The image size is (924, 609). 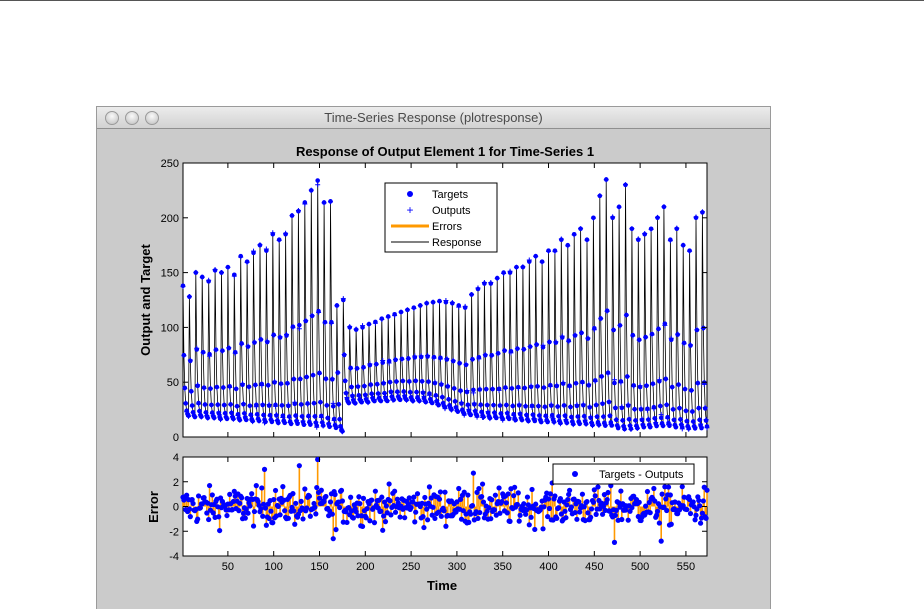 What do you see at coordinates (170, 328) in the screenshot?
I see `y-tick-label: 100` at bounding box center [170, 328].